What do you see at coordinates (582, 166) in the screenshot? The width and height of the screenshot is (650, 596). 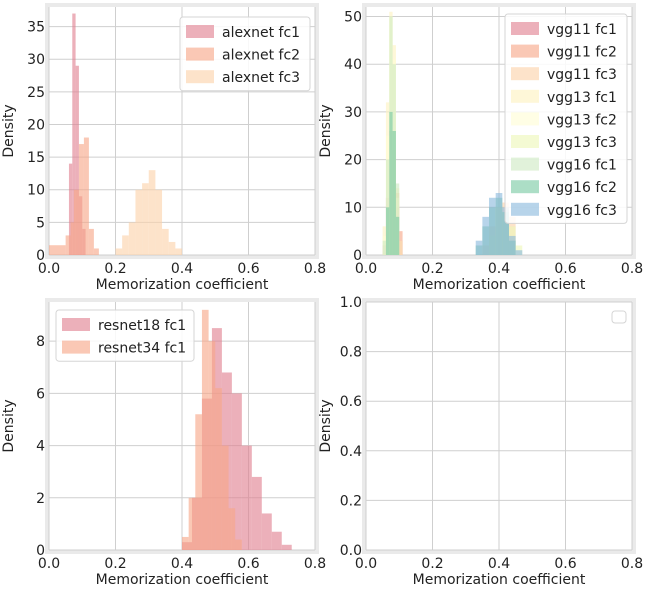 I see `legend-label: vgg16 fc1` at bounding box center [582, 166].